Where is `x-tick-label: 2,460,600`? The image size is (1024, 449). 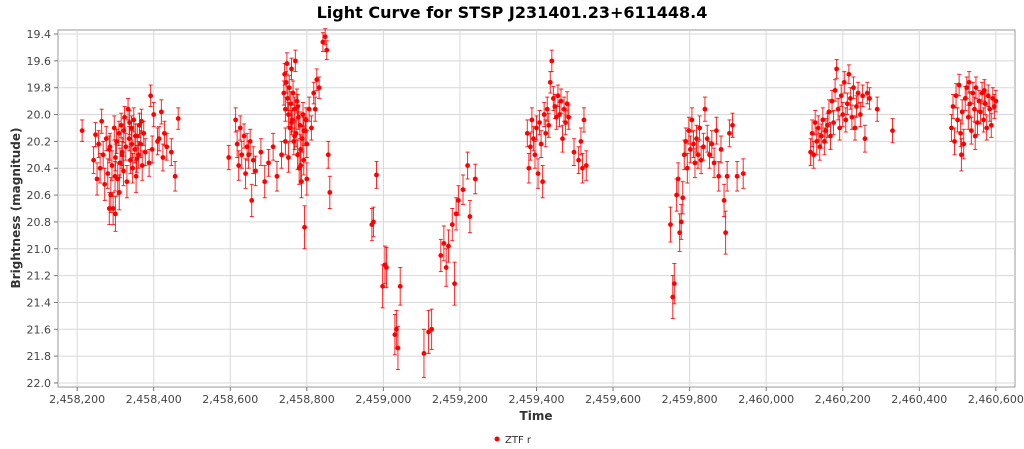 x-tick-label: 2,460,600 is located at coordinates (996, 399).